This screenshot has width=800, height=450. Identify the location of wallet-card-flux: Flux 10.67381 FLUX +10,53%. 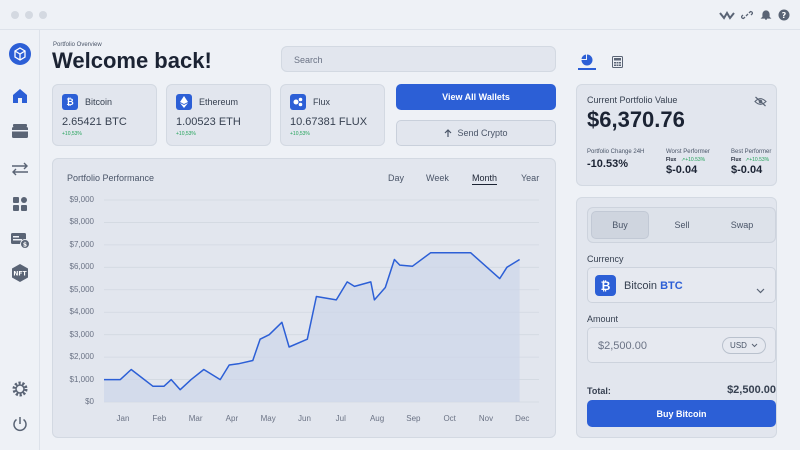
(332, 115).